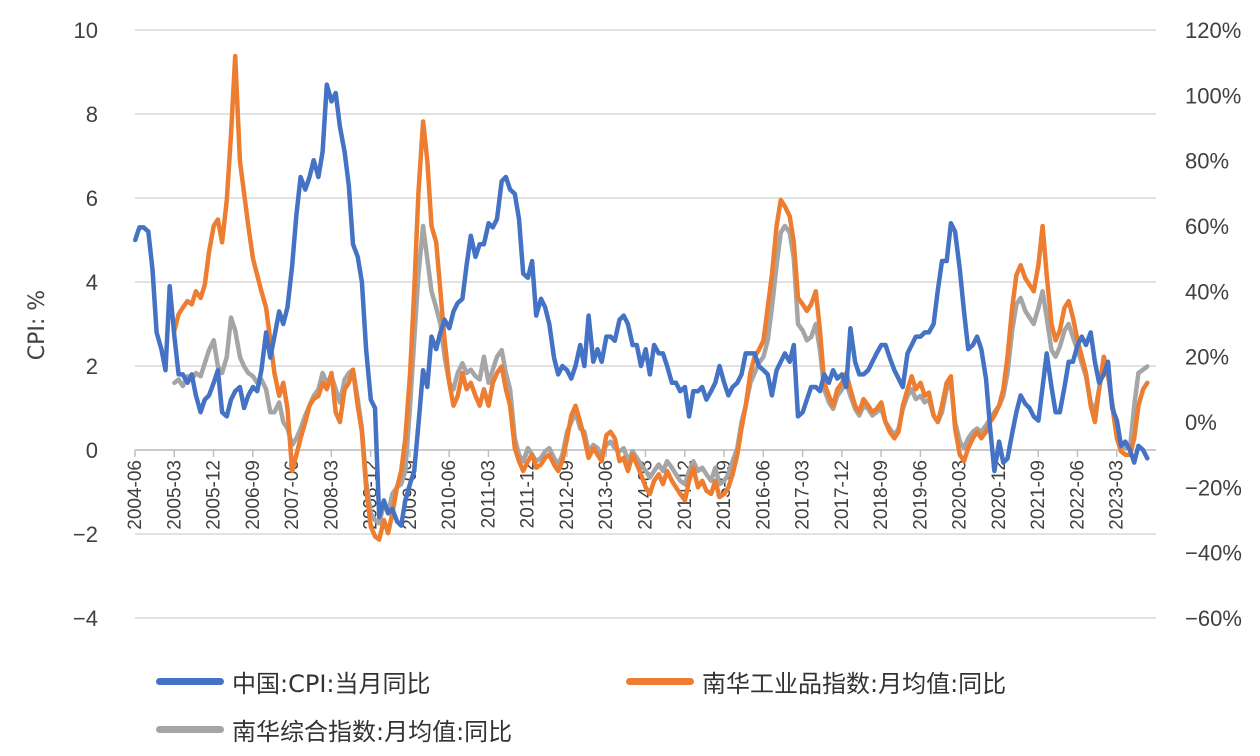 The width and height of the screenshot is (1260, 756). I want to click on left-tick-label: 10, so click(86, 30).